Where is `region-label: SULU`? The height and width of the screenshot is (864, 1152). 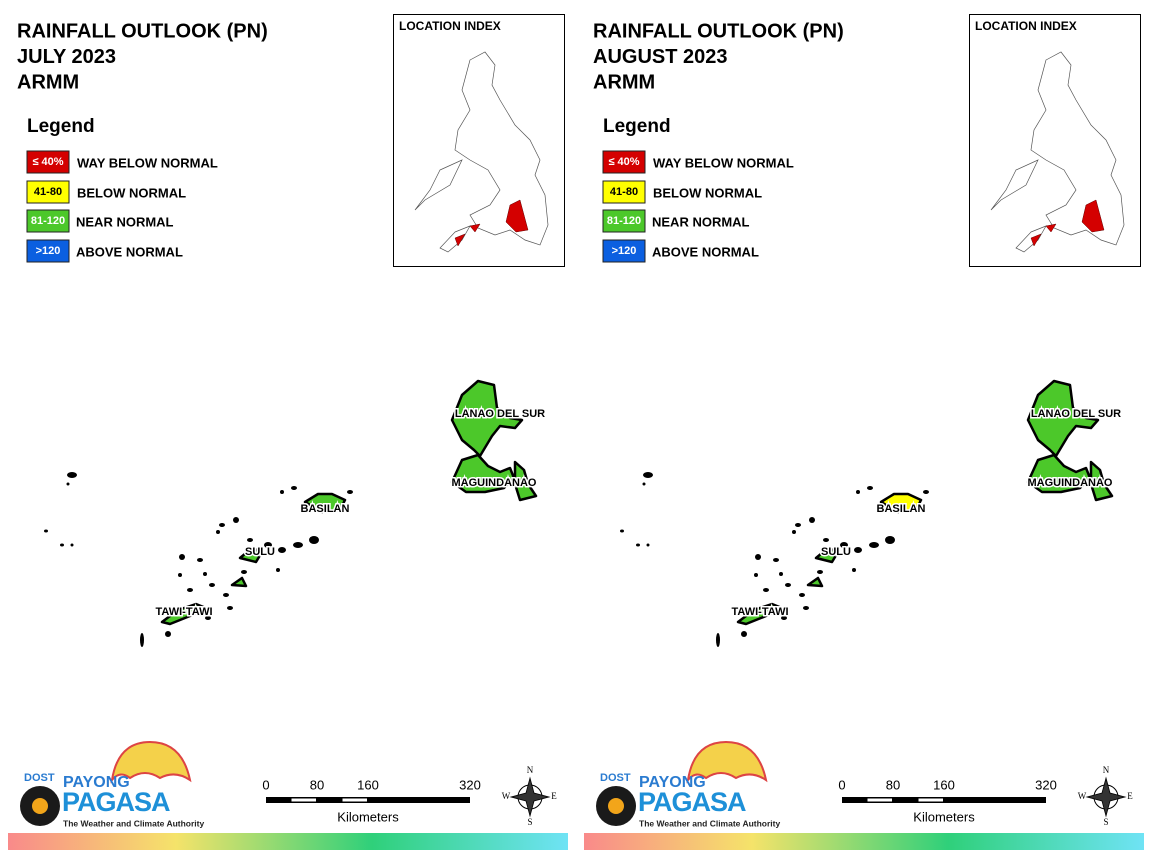
region-label: SULU is located at coordinates (836, 552).